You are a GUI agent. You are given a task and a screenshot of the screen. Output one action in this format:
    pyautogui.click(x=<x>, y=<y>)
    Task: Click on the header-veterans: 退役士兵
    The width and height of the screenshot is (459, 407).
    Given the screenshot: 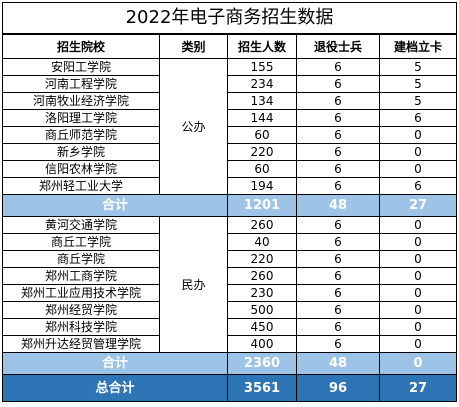 What is the action you would take?
    pyautogui.click(x=338, y=46)
    